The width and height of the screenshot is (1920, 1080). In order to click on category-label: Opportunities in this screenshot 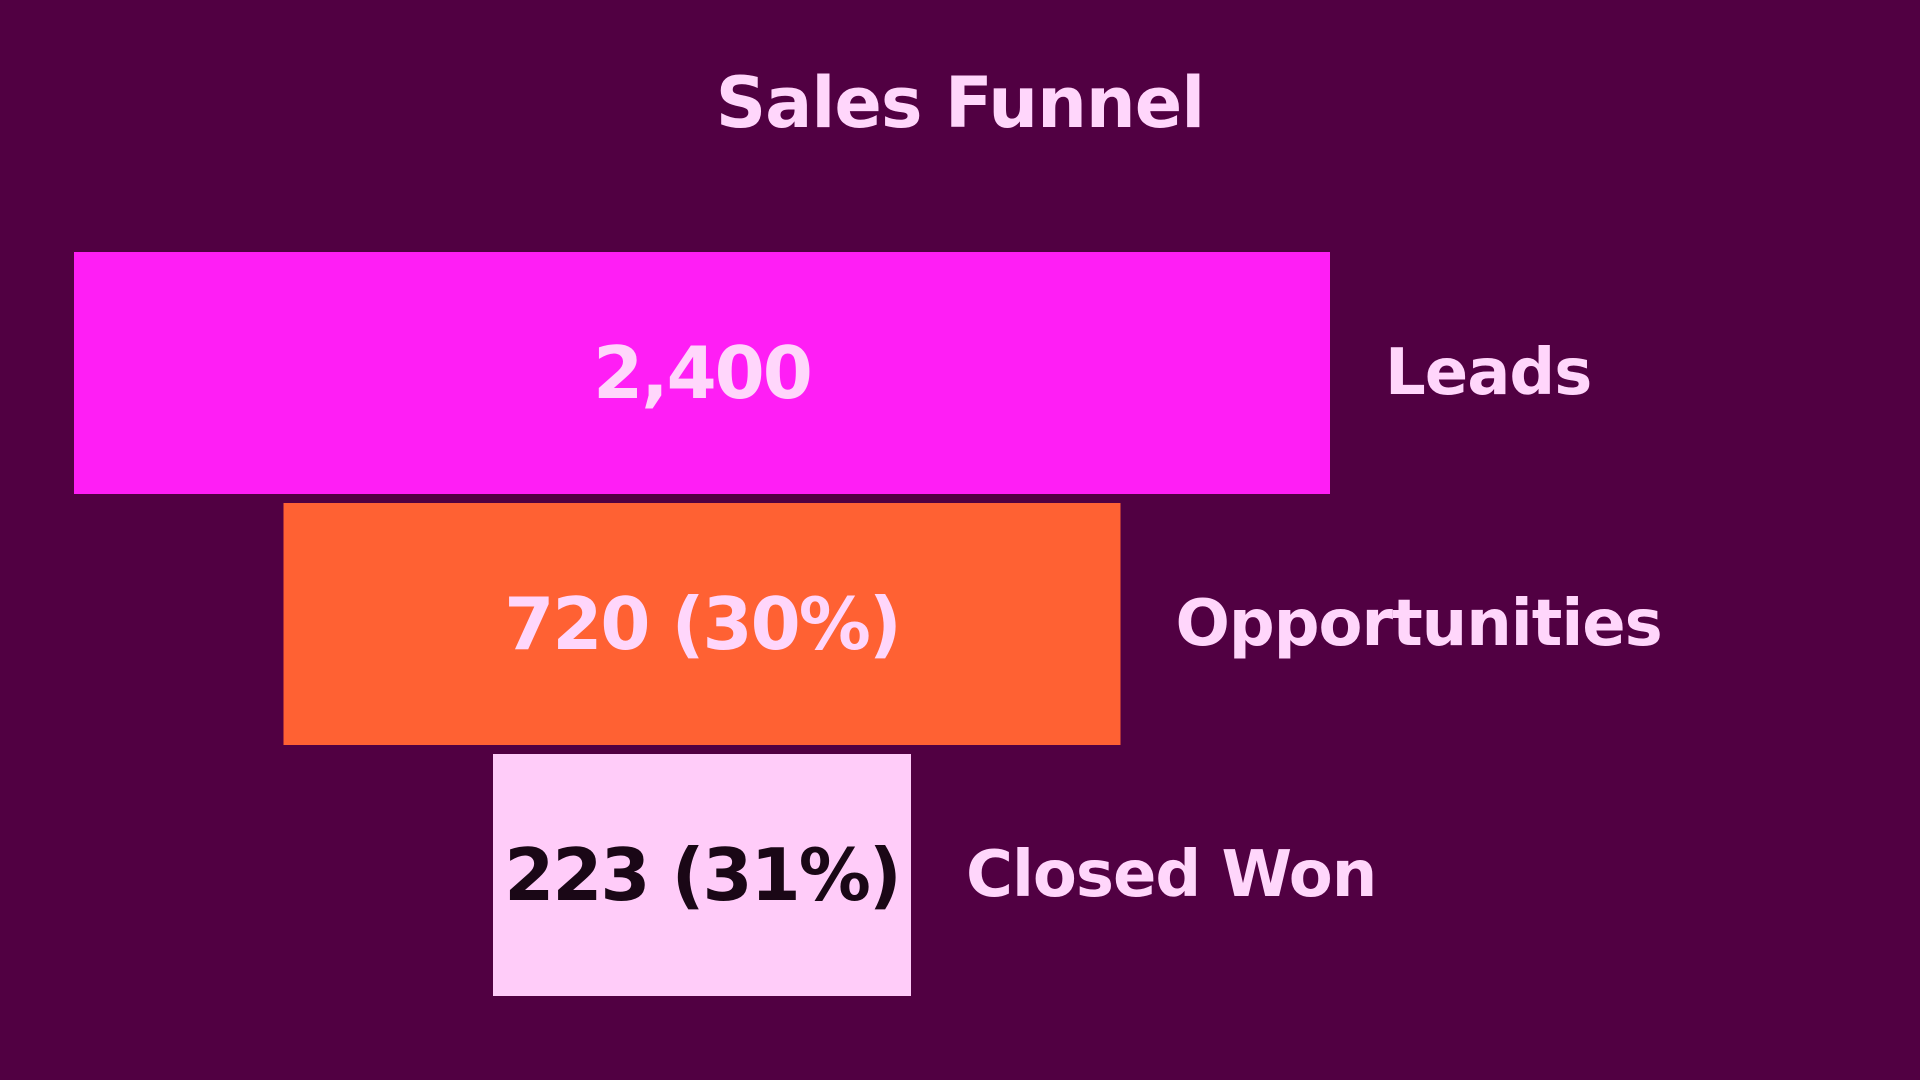, I will do `click(1419, 624)`.